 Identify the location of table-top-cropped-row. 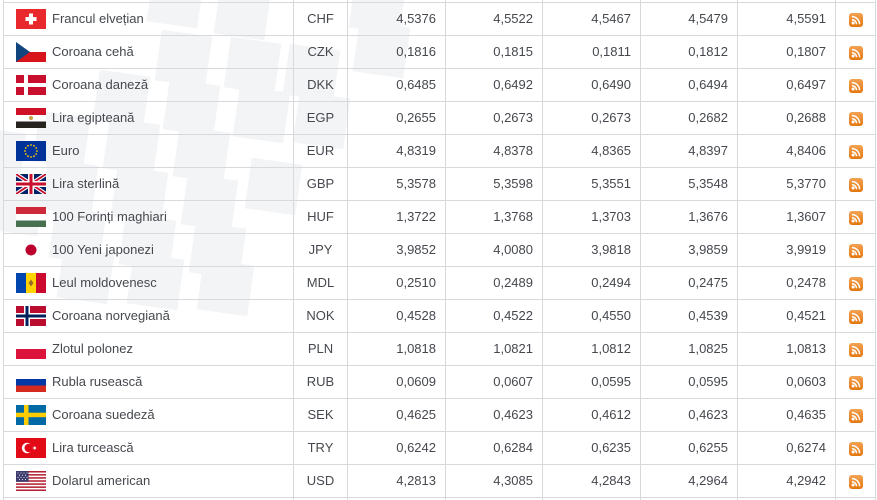
(439, 1).